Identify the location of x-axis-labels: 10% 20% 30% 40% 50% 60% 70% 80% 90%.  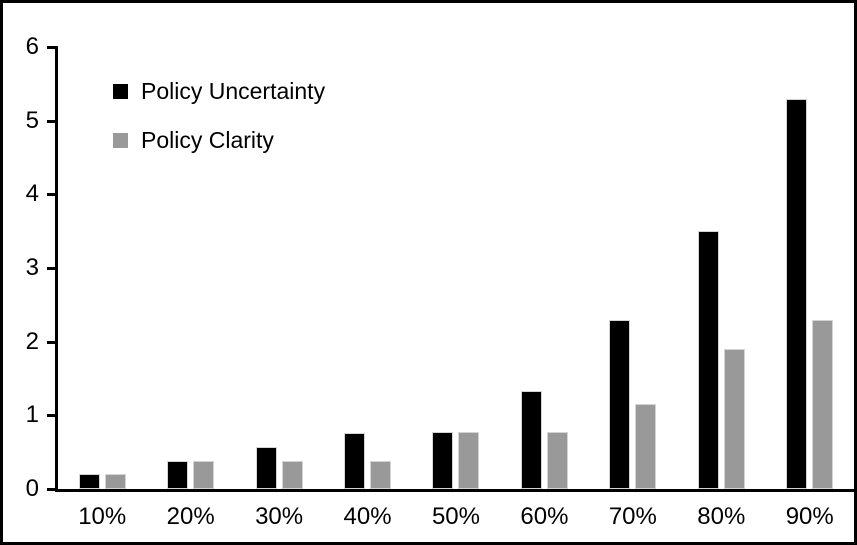
(456, 516).